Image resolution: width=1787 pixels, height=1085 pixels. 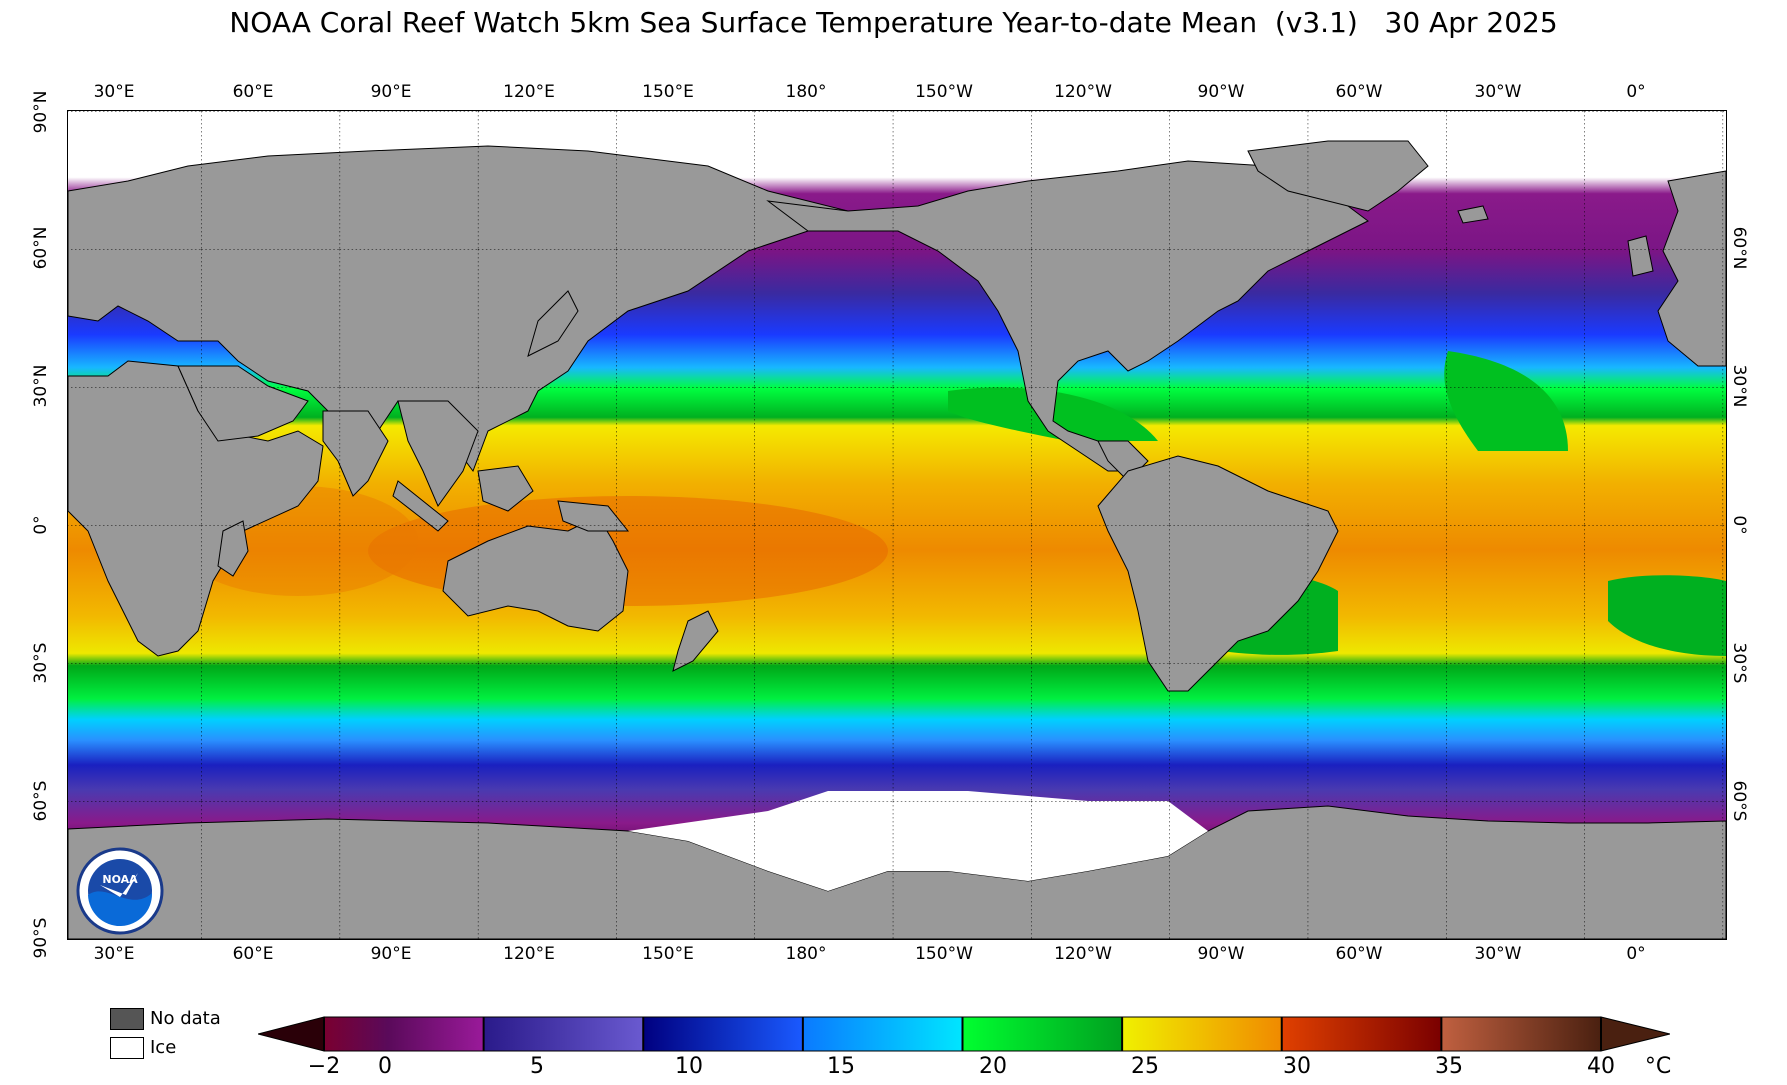 What do you see at coordinates (689, 1066) in the screenshot?
I see `colorbar-label: 10` at bounding box center [689, 1066].